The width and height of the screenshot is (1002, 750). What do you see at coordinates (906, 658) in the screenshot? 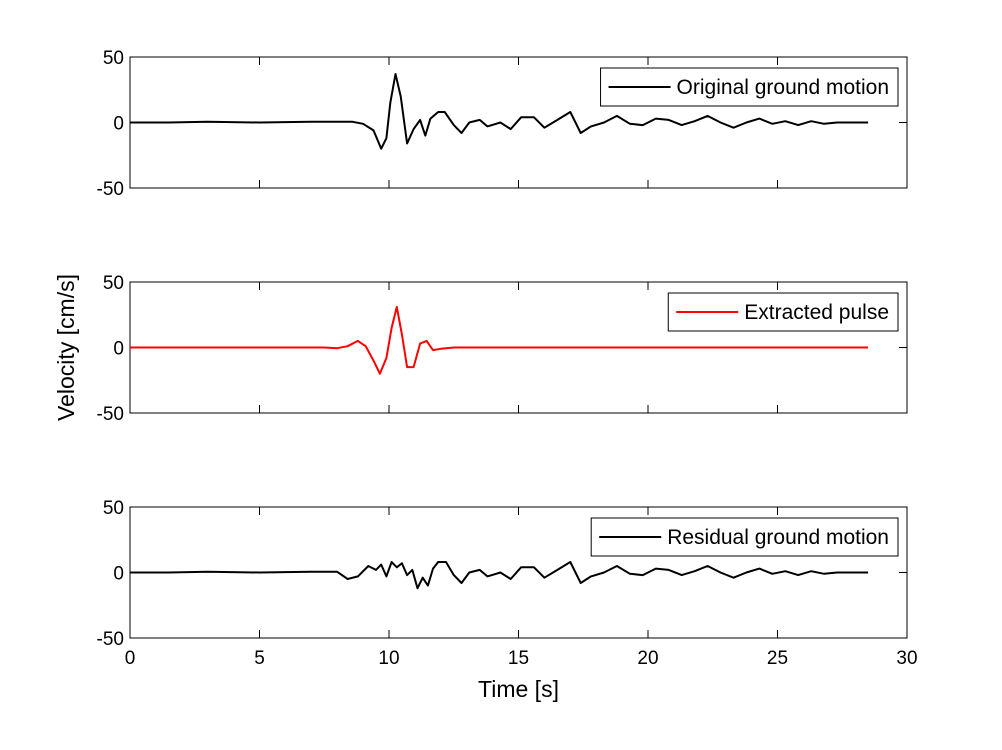
I see `x-tick-label: 30` at bounding box center [906, 658].